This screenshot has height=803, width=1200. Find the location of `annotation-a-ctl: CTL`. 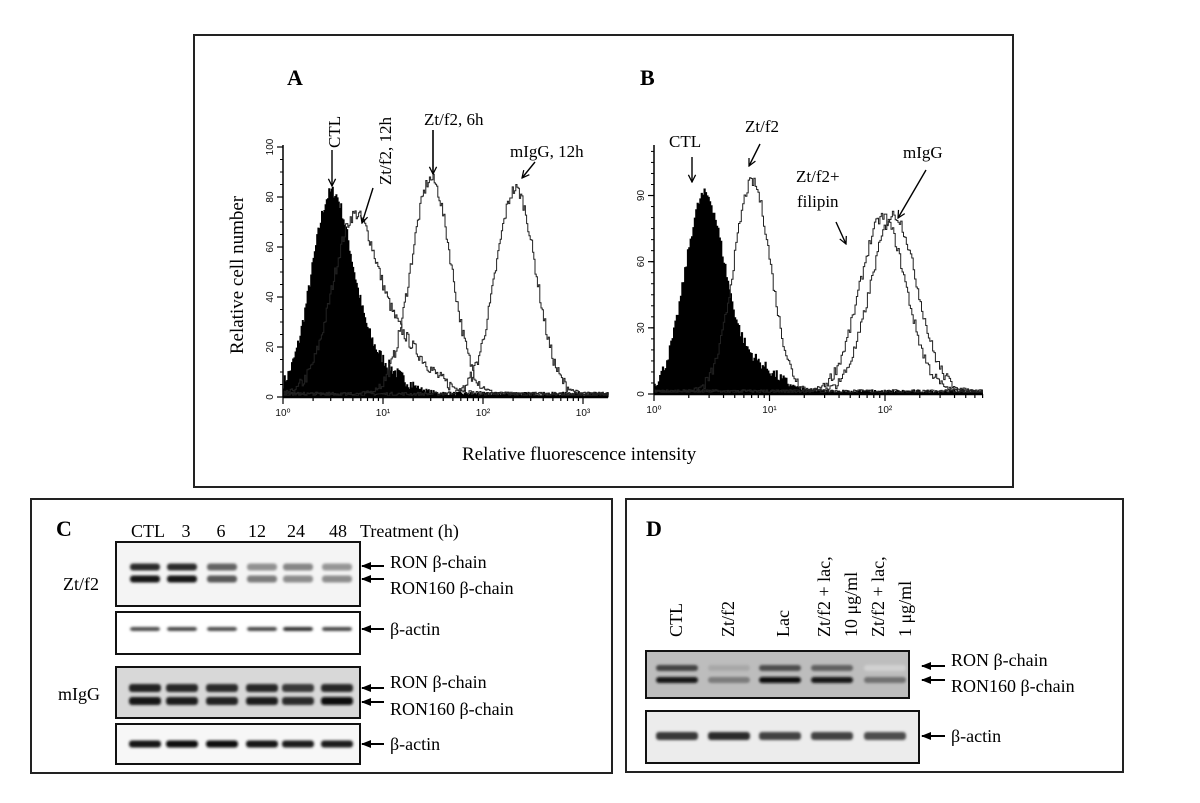

annotation-a-ctl: CTL is located at coordinates (334, 151).